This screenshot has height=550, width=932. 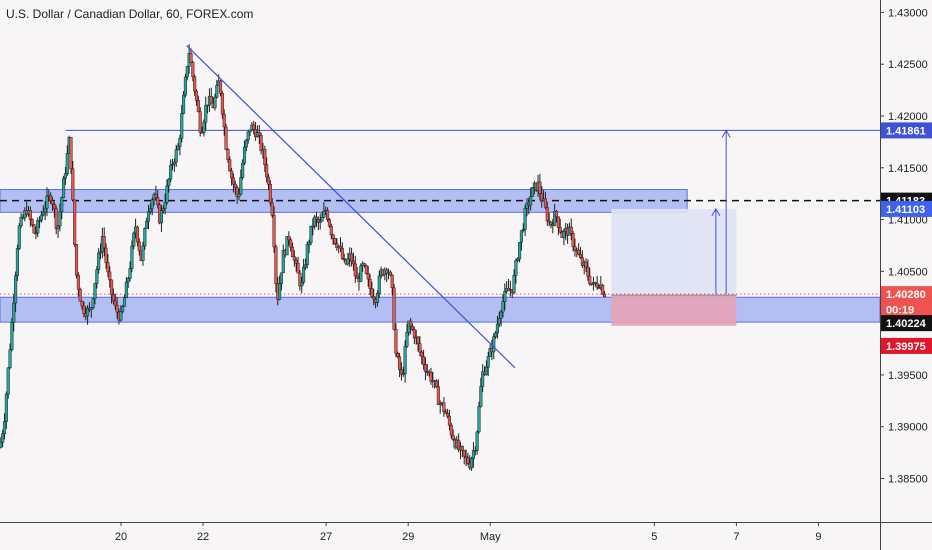 I want to click on x-tick-label: 27, so click(x=326, y=537).